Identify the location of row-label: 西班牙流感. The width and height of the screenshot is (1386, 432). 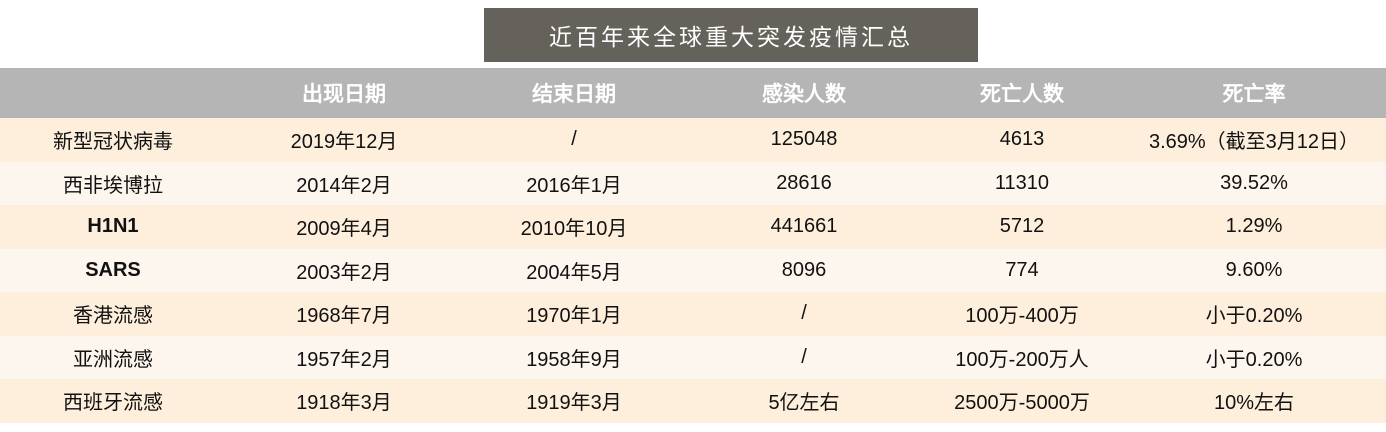
(113, 403).